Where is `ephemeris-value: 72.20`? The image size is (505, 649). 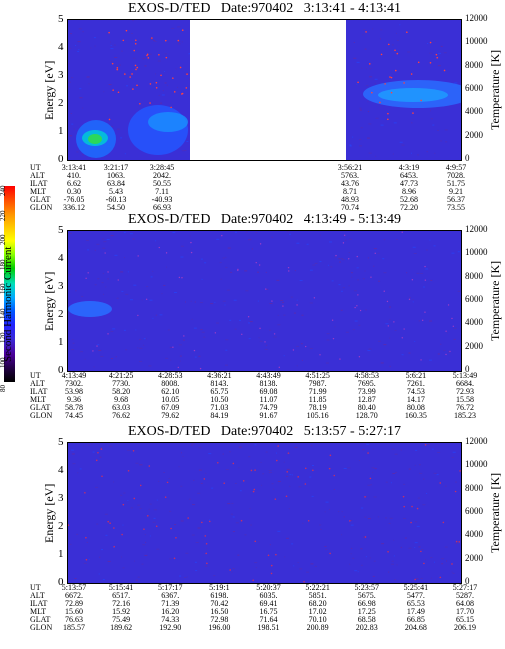 ephemeris-value: 72.20 is located at coordinates (409, 207).